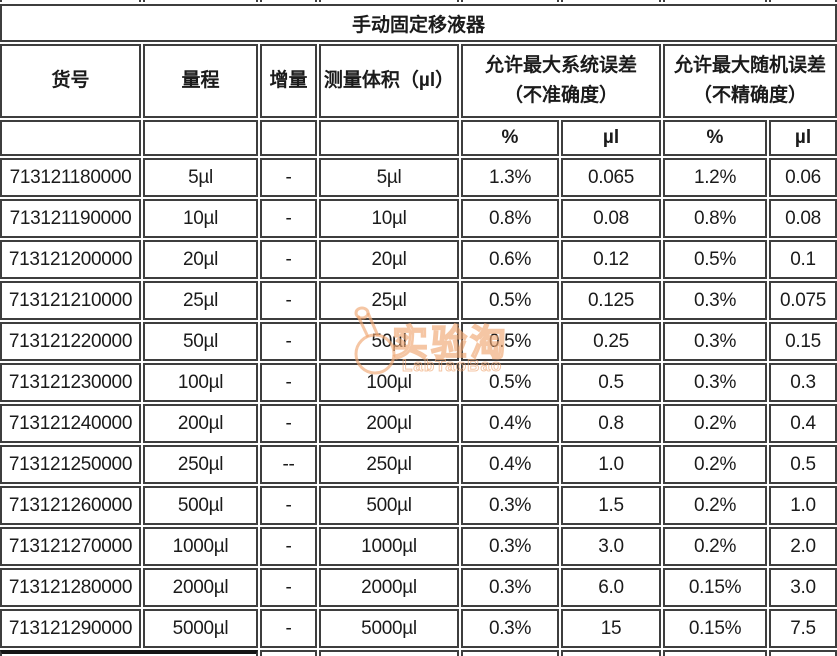 The width and height of the screenshot is (837, 656). What do you see at coordinates (803, 423) in the screenshot?
I see `cell-rand-error-ul: 0.4` at bounding box center [803, 423].